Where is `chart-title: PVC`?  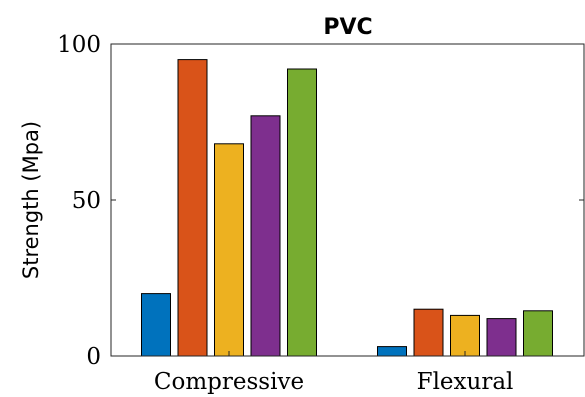 chart-title: PVC is located at coordinates (347, 27).